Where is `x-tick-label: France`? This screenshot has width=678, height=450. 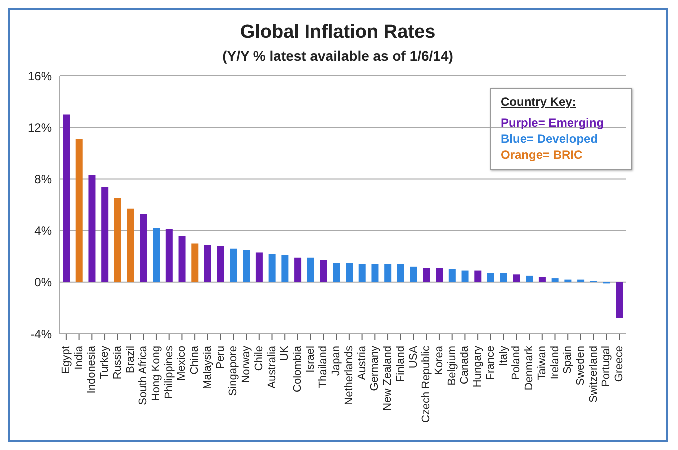
x-tick-label: France is located at coordinates (490, 363).